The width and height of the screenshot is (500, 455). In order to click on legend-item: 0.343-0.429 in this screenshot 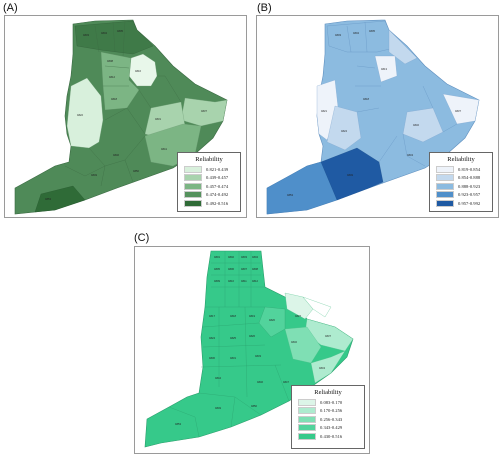, I will do `click(331, 428)`.